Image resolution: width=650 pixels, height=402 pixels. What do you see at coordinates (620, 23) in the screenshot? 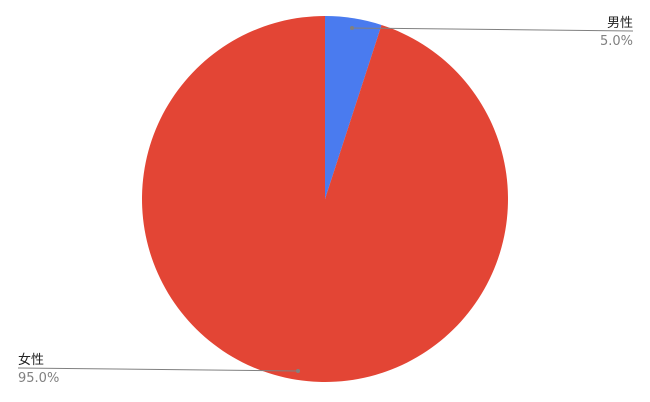
I see `label-male: 男性` at bounding box center [620, 23].